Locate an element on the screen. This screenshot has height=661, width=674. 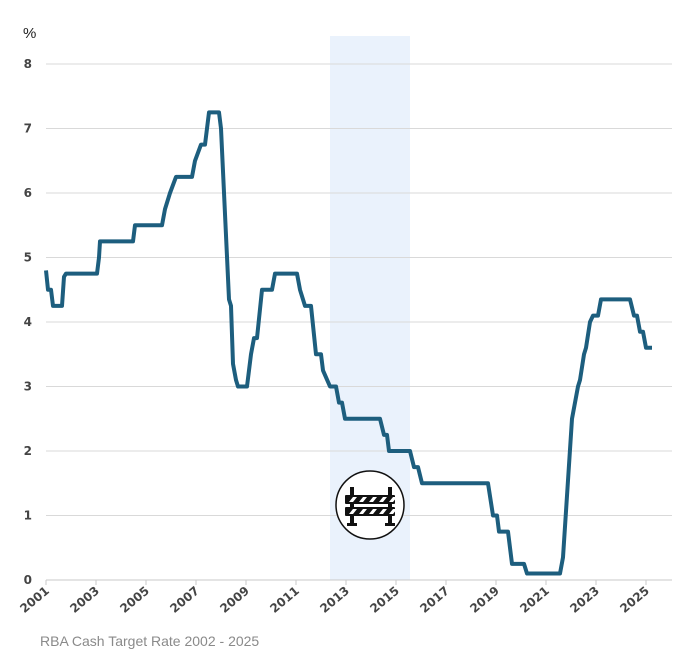
y-tick-label: 0 is located at coordinates (28, 580).